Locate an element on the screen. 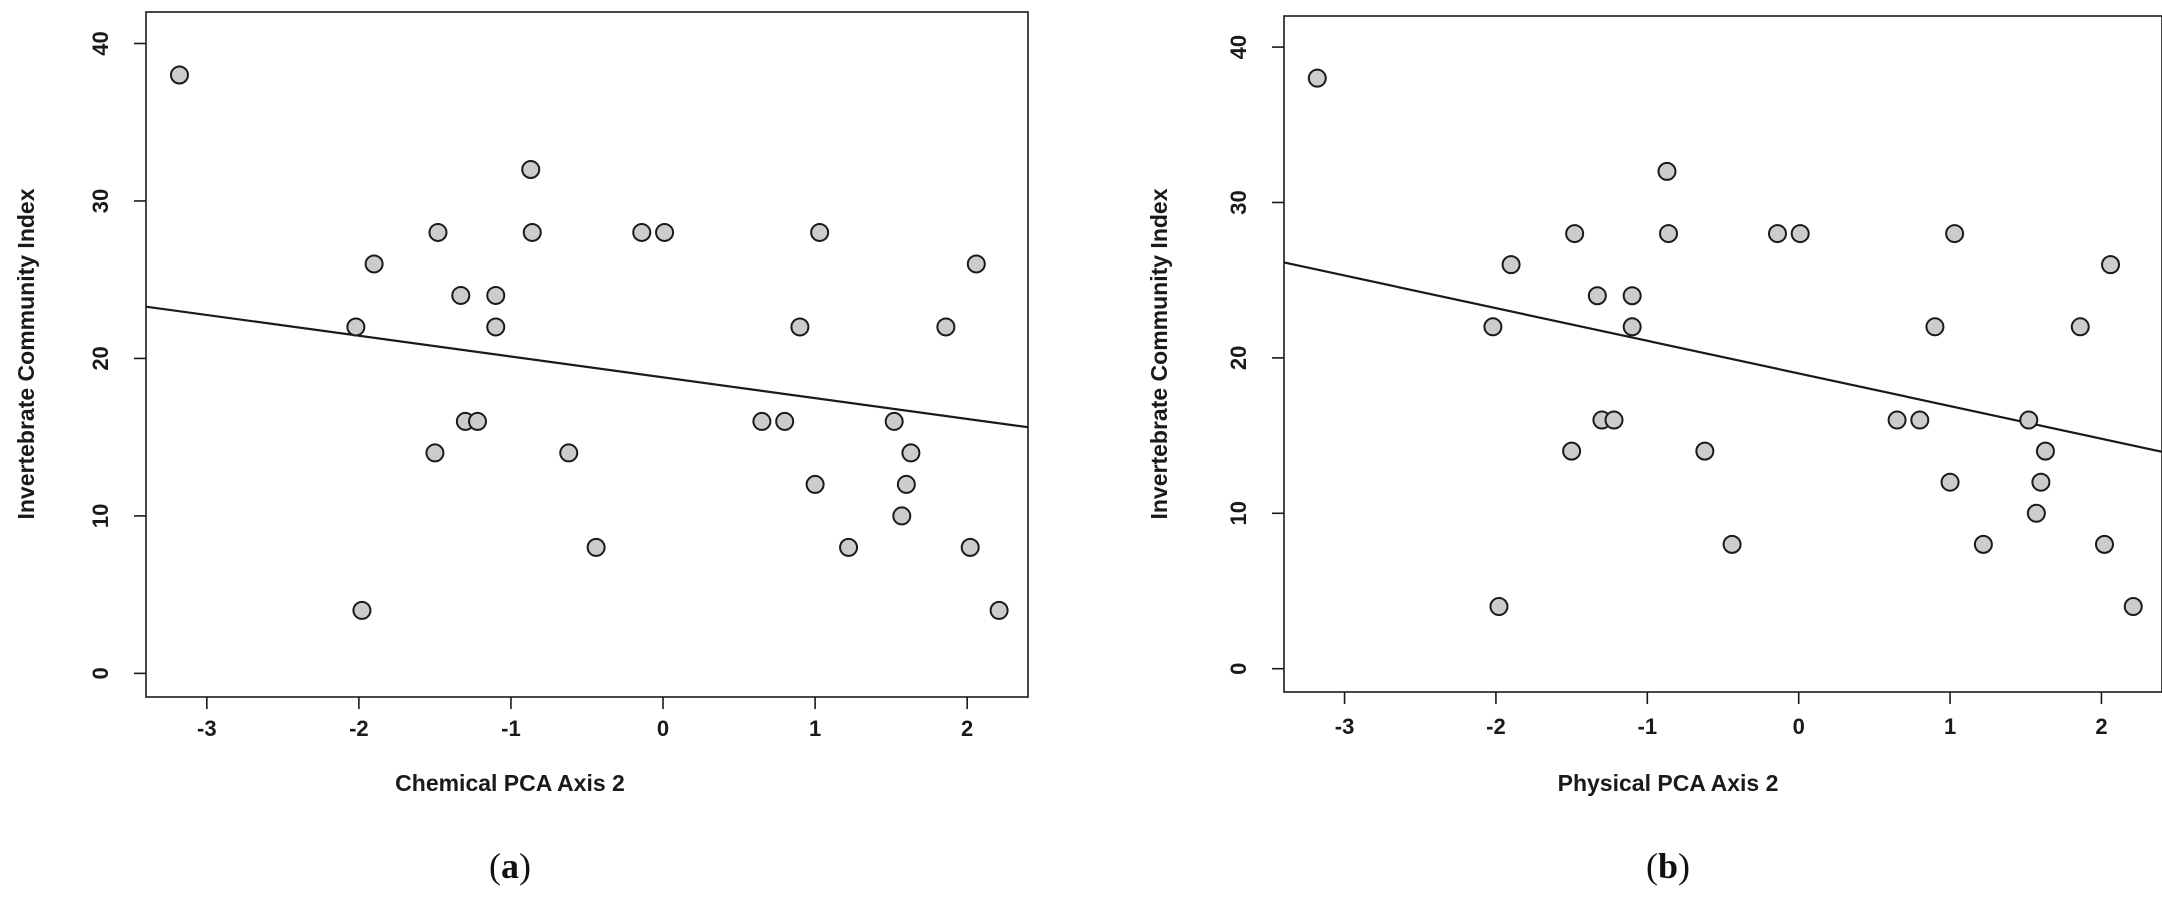 This screenshot has height=900, width=2162. x-axis-title: Chemical PCA Axis 2 is located at coordinates (510, 783).